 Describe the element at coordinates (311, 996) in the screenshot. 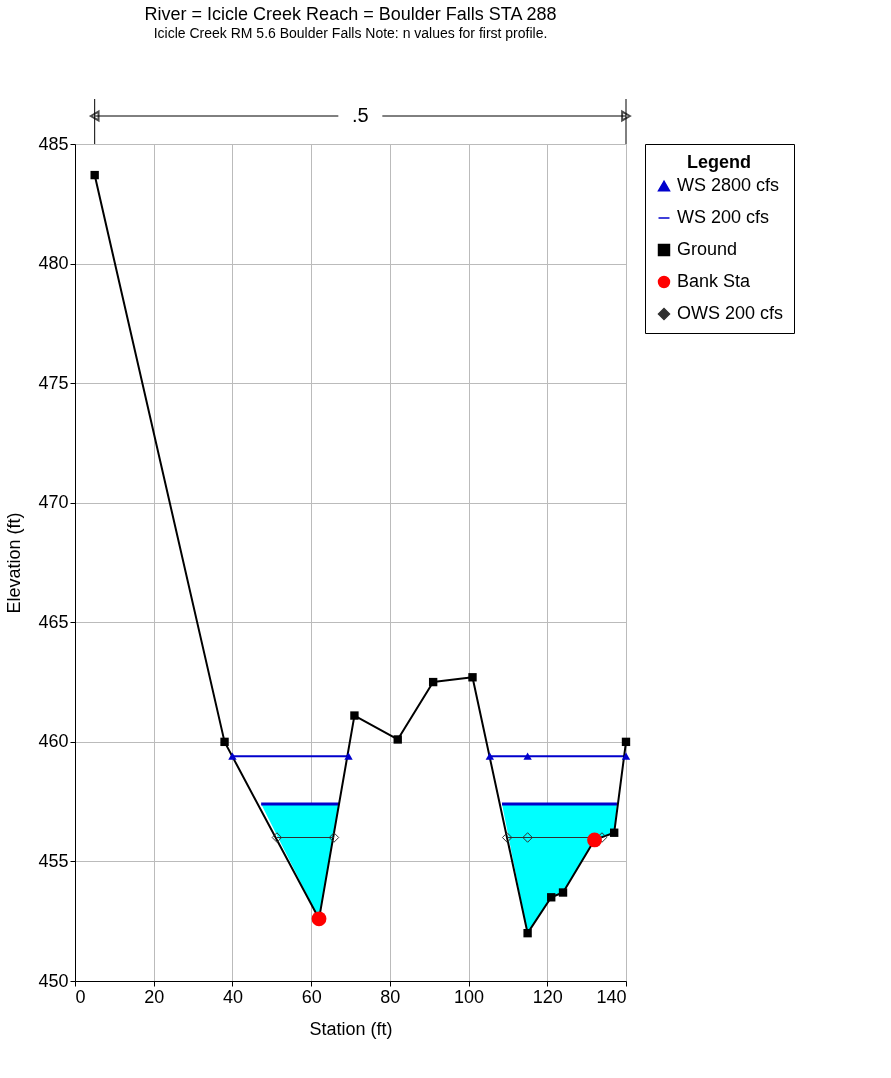

I see `x-tick-label: 60` at that location.